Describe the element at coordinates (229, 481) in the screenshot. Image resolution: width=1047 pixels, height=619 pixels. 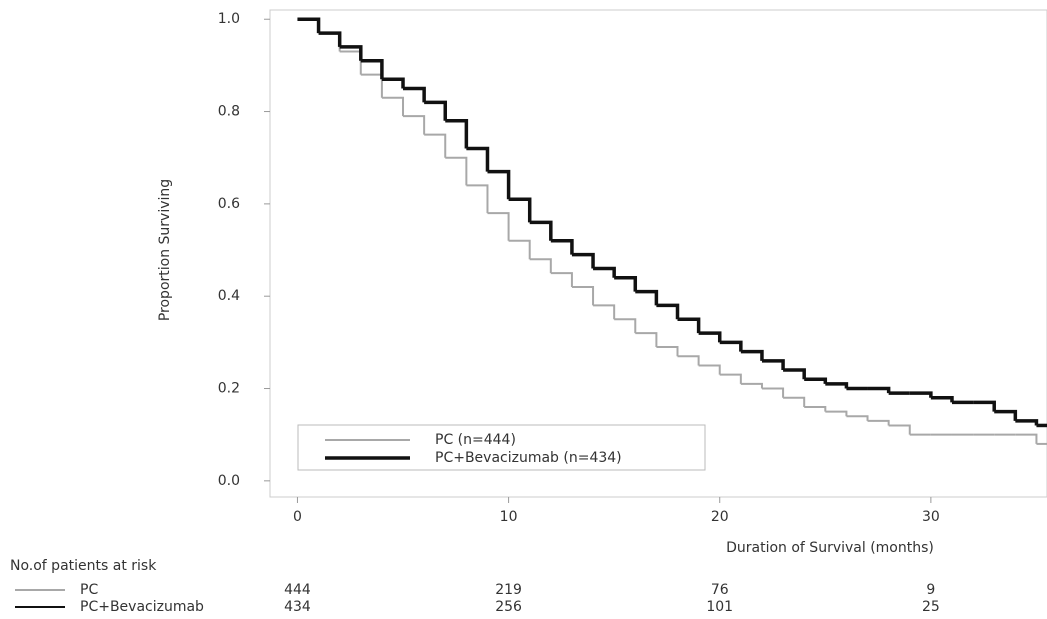
I see `y-tick-label: 0.0` at that location.